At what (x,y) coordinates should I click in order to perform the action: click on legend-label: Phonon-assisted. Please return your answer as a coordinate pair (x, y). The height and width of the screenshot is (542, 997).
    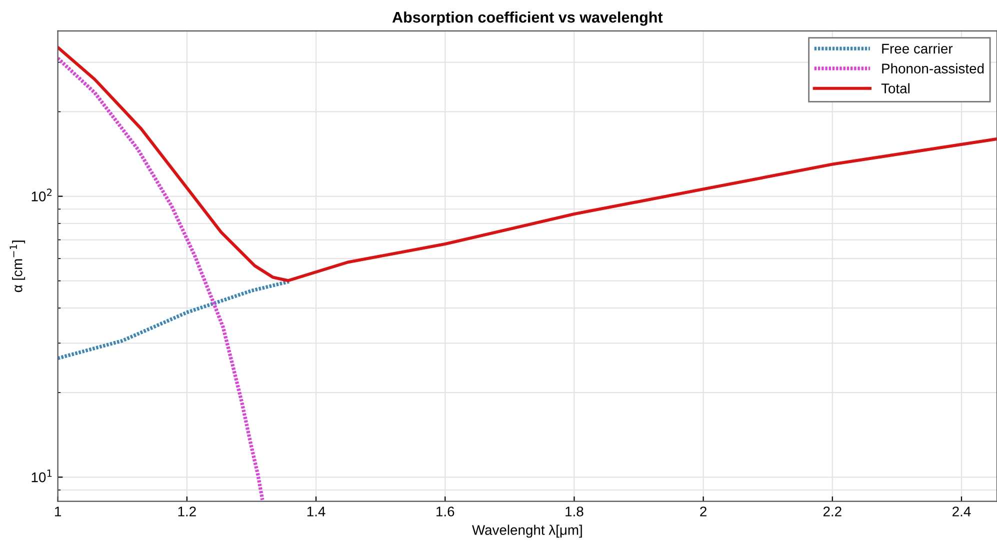
    Looking at the image, I should click on (933, 68).